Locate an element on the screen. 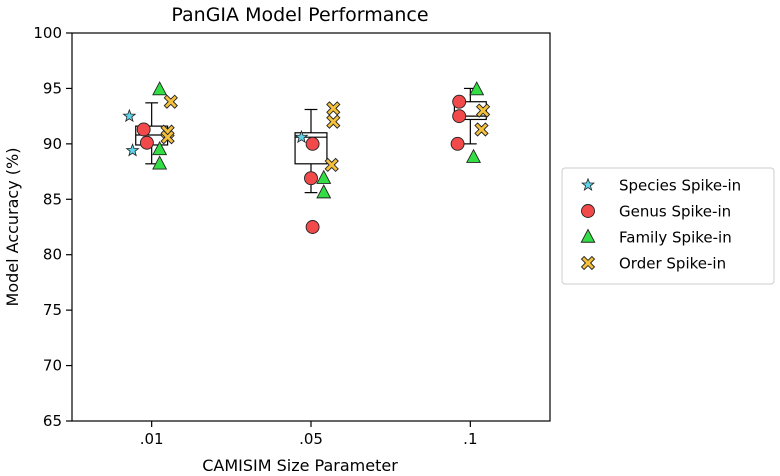 This screenshot has width=780, height=476. cross-icon is located at coordinates (588, 263).